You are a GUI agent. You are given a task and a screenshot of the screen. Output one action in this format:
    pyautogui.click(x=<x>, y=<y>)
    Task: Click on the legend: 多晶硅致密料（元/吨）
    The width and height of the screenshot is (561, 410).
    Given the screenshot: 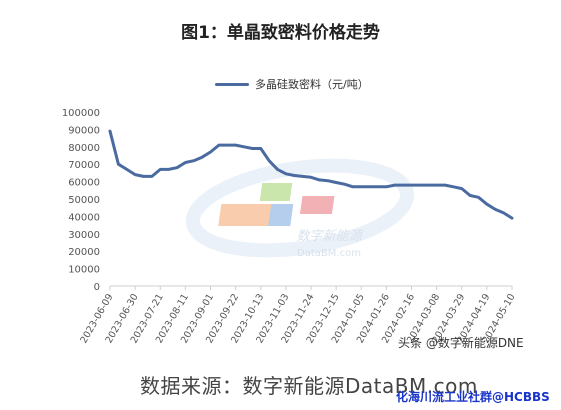 What is the action you would take?
    pyautogui.click(x=292, y=84)
    